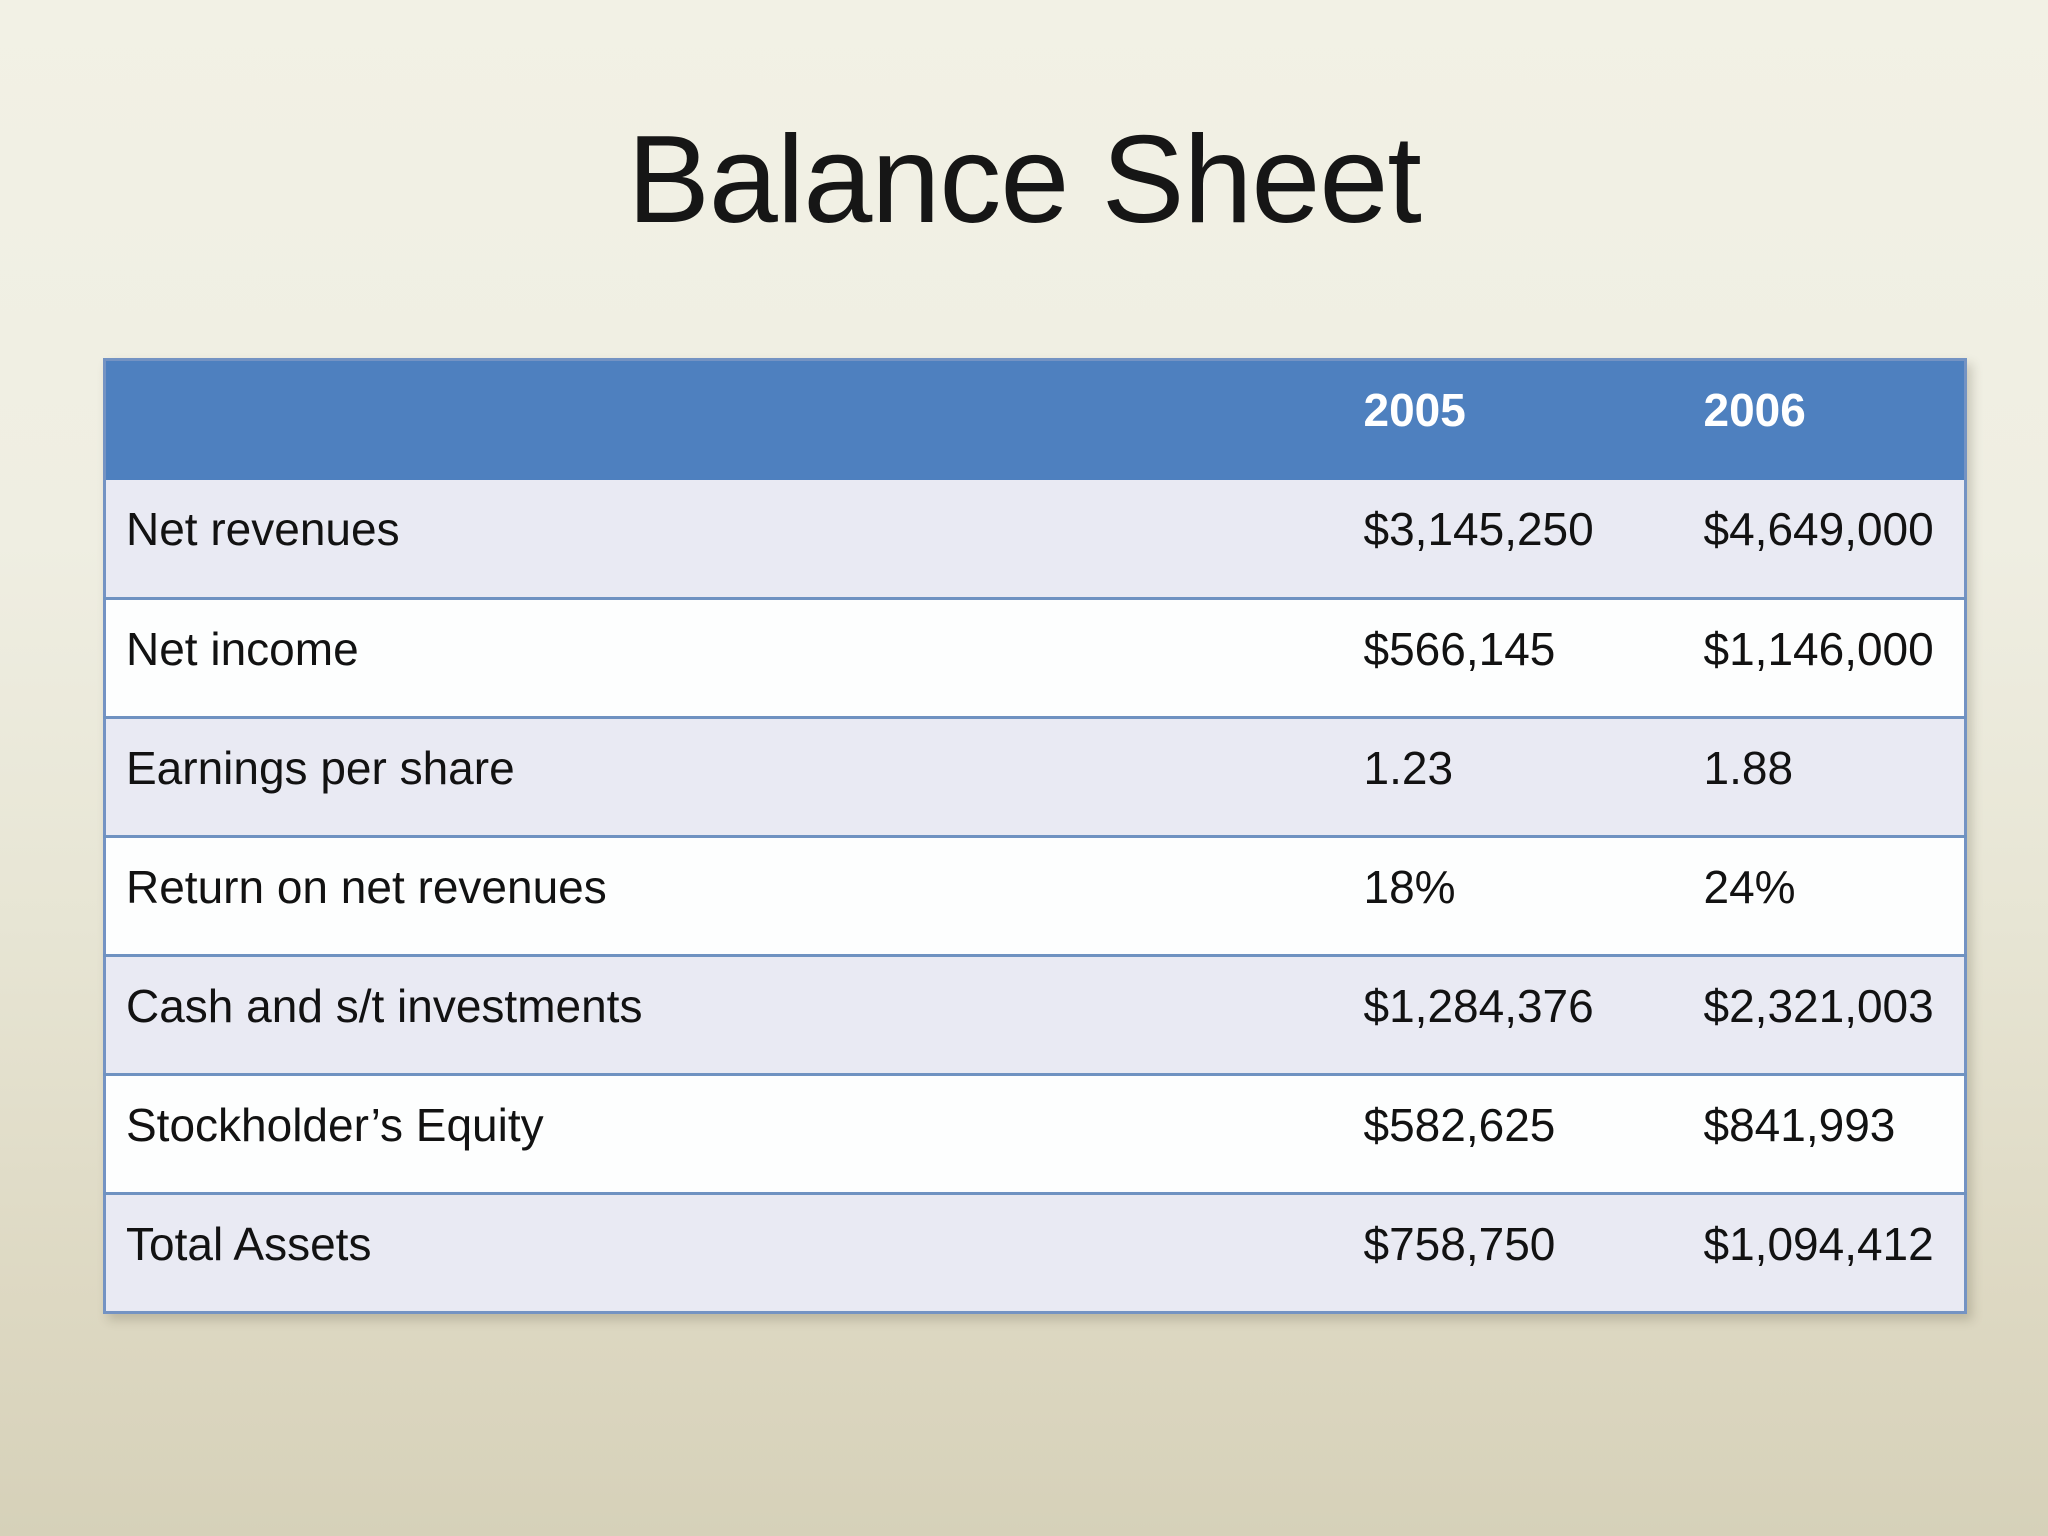 Image resolution: width=2048 pixels, height=1536 pixels. Describe the element at coordinates (1478, 1006) in the screenshot. I see `value-2005: $1,284,376` at that location.